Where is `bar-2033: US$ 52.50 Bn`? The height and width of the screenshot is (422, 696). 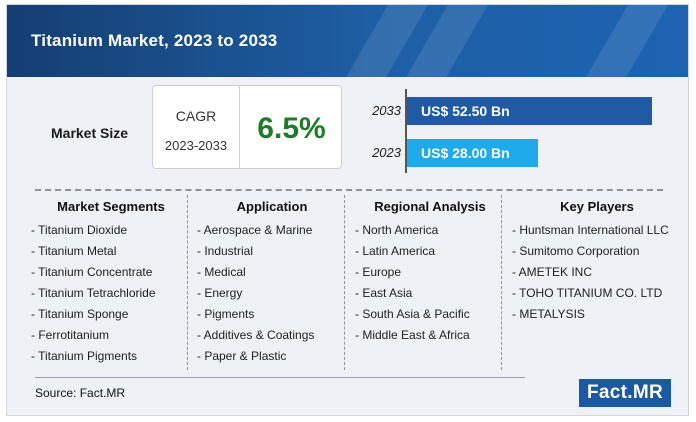 bar-2033: US$ 52.50 Bn is located at coordinates (529, 111).